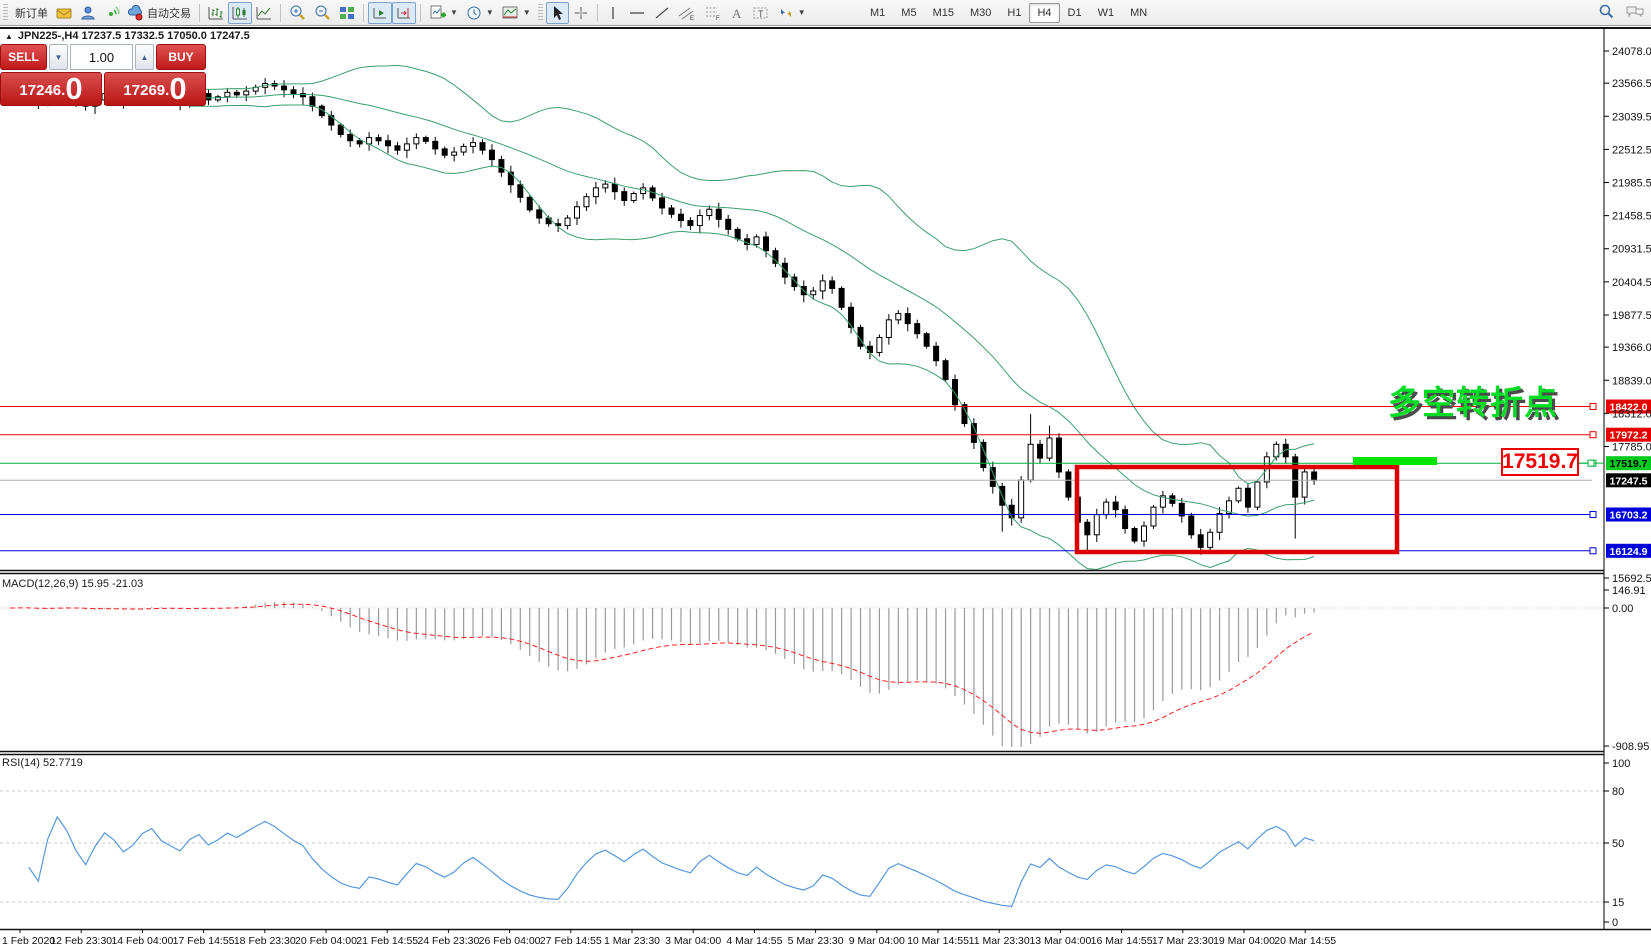  I want to click on volume-increase-button: ▲, so click(144, 57).